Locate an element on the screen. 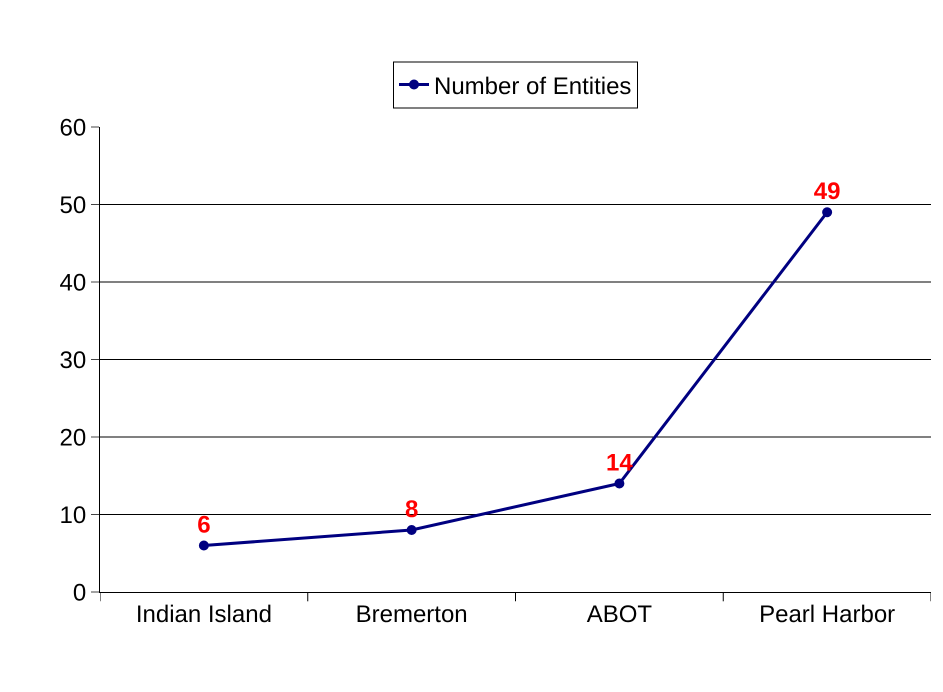  x-tick-label: Indian Island is located at coordinates (204, 614).